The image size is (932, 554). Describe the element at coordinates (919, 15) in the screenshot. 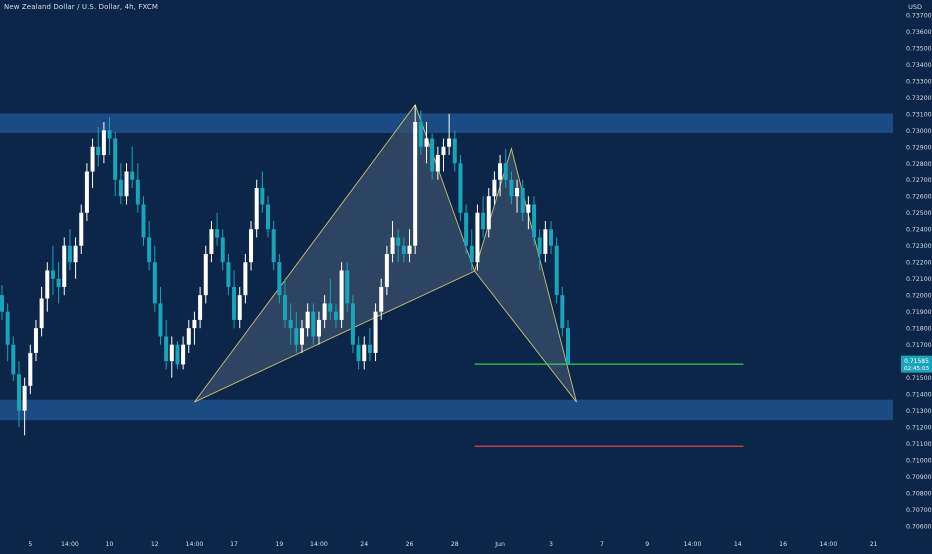

I see `price-tick-label: 0.73700` at that location.